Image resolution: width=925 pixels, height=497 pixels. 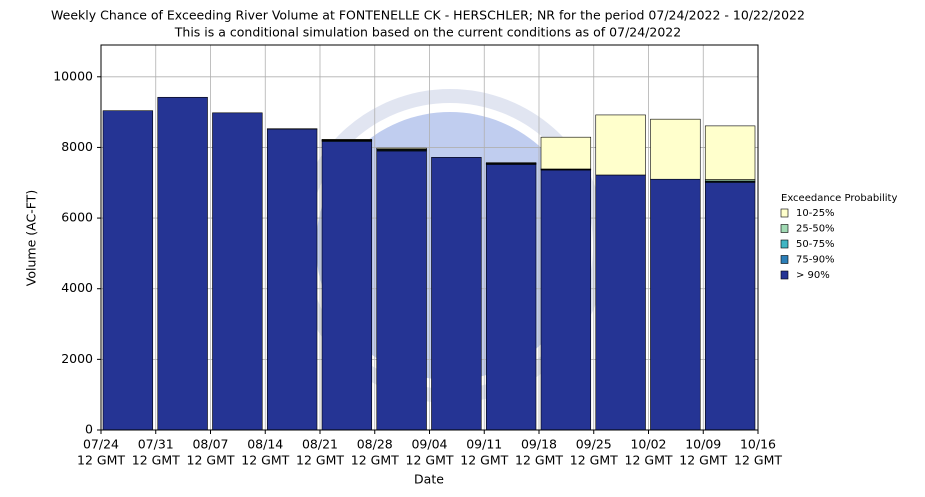 What do you see at coordinates (210, 444) in the screenshot?
I see `x-tick-label: 08/07` at bounding box center [210, 444].